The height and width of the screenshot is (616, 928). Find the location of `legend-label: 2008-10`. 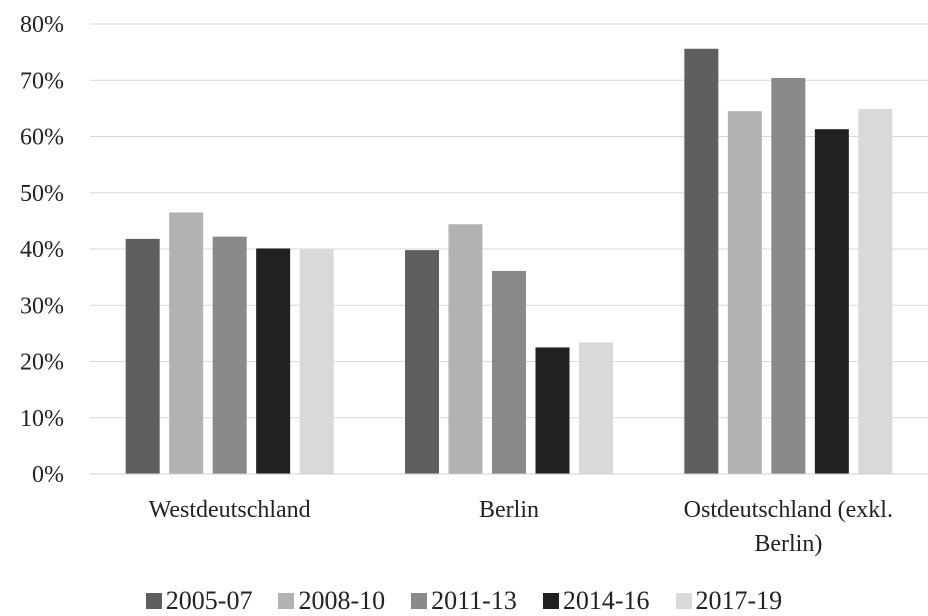

legend-label: 2008-10 is located at coordinates (342, 600).